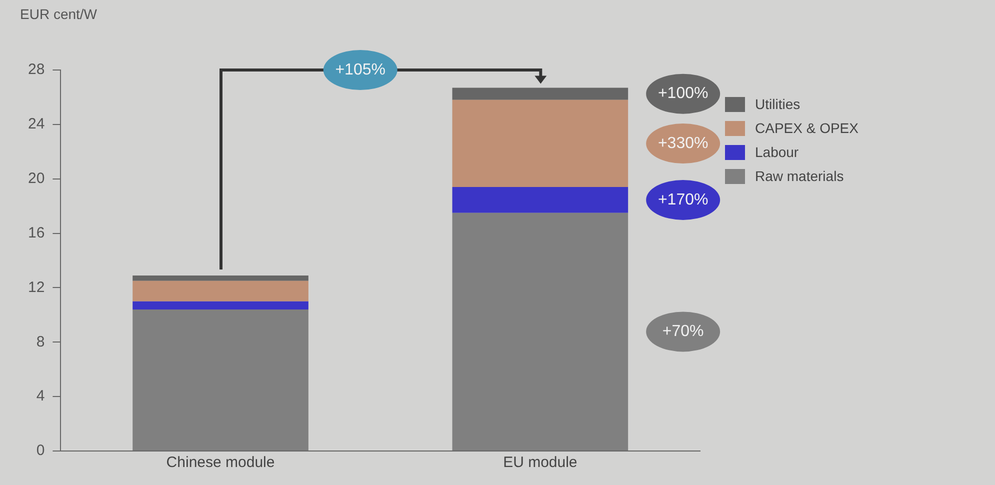 This screenshot has width=995, height=485. I want to click on y-tick-label: 12, so click(36, 287).